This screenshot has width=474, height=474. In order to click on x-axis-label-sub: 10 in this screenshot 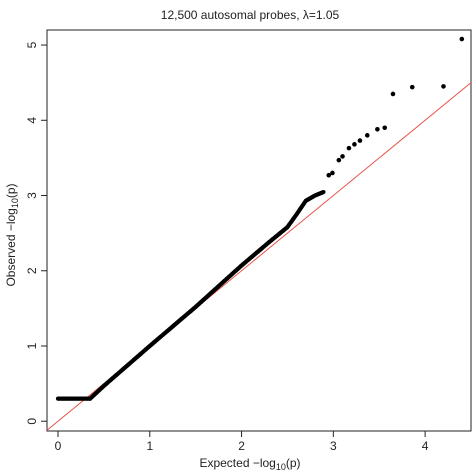, I will do `click(281, 467)`.